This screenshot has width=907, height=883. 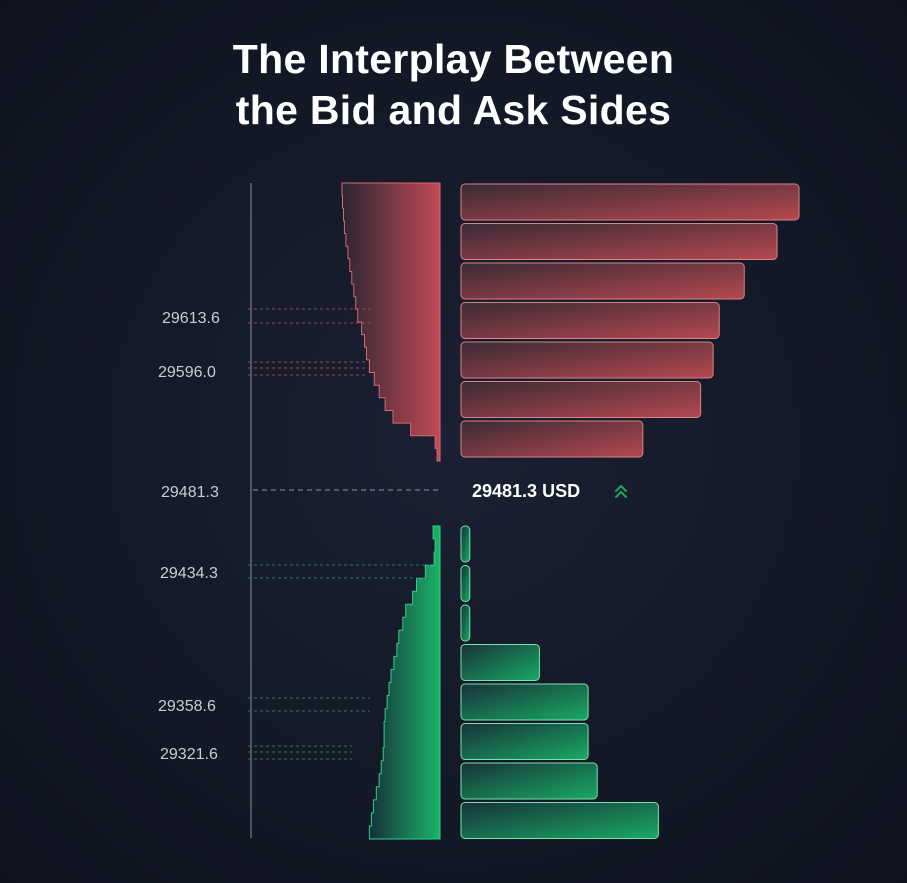 What do you see at coordinates (189, 573) in the screenshot?
I see `tick-label-bid-1: 29434.3` at bounding box center [189, 573].